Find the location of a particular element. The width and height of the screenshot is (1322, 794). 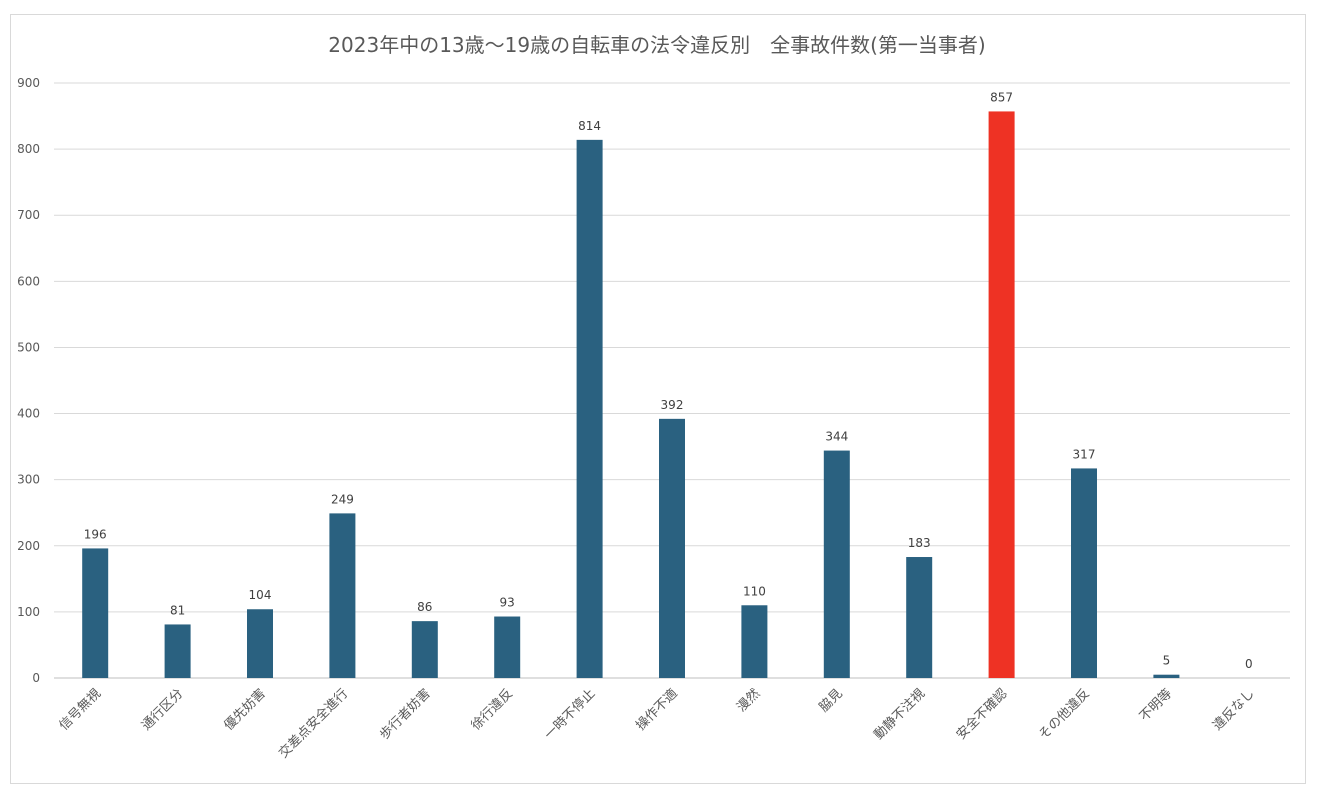

category-label: 歩行者妨害 is located at coordinates (404, 714).